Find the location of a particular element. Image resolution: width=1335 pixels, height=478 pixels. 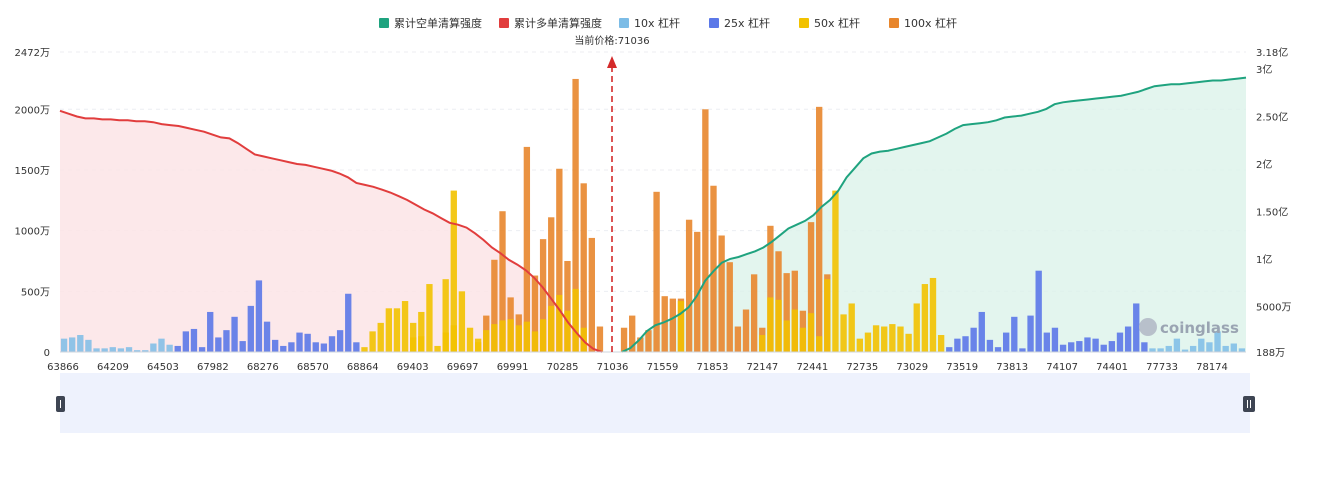

current-price-label: 当前价格:71036 is located at coordinates (611, 40).